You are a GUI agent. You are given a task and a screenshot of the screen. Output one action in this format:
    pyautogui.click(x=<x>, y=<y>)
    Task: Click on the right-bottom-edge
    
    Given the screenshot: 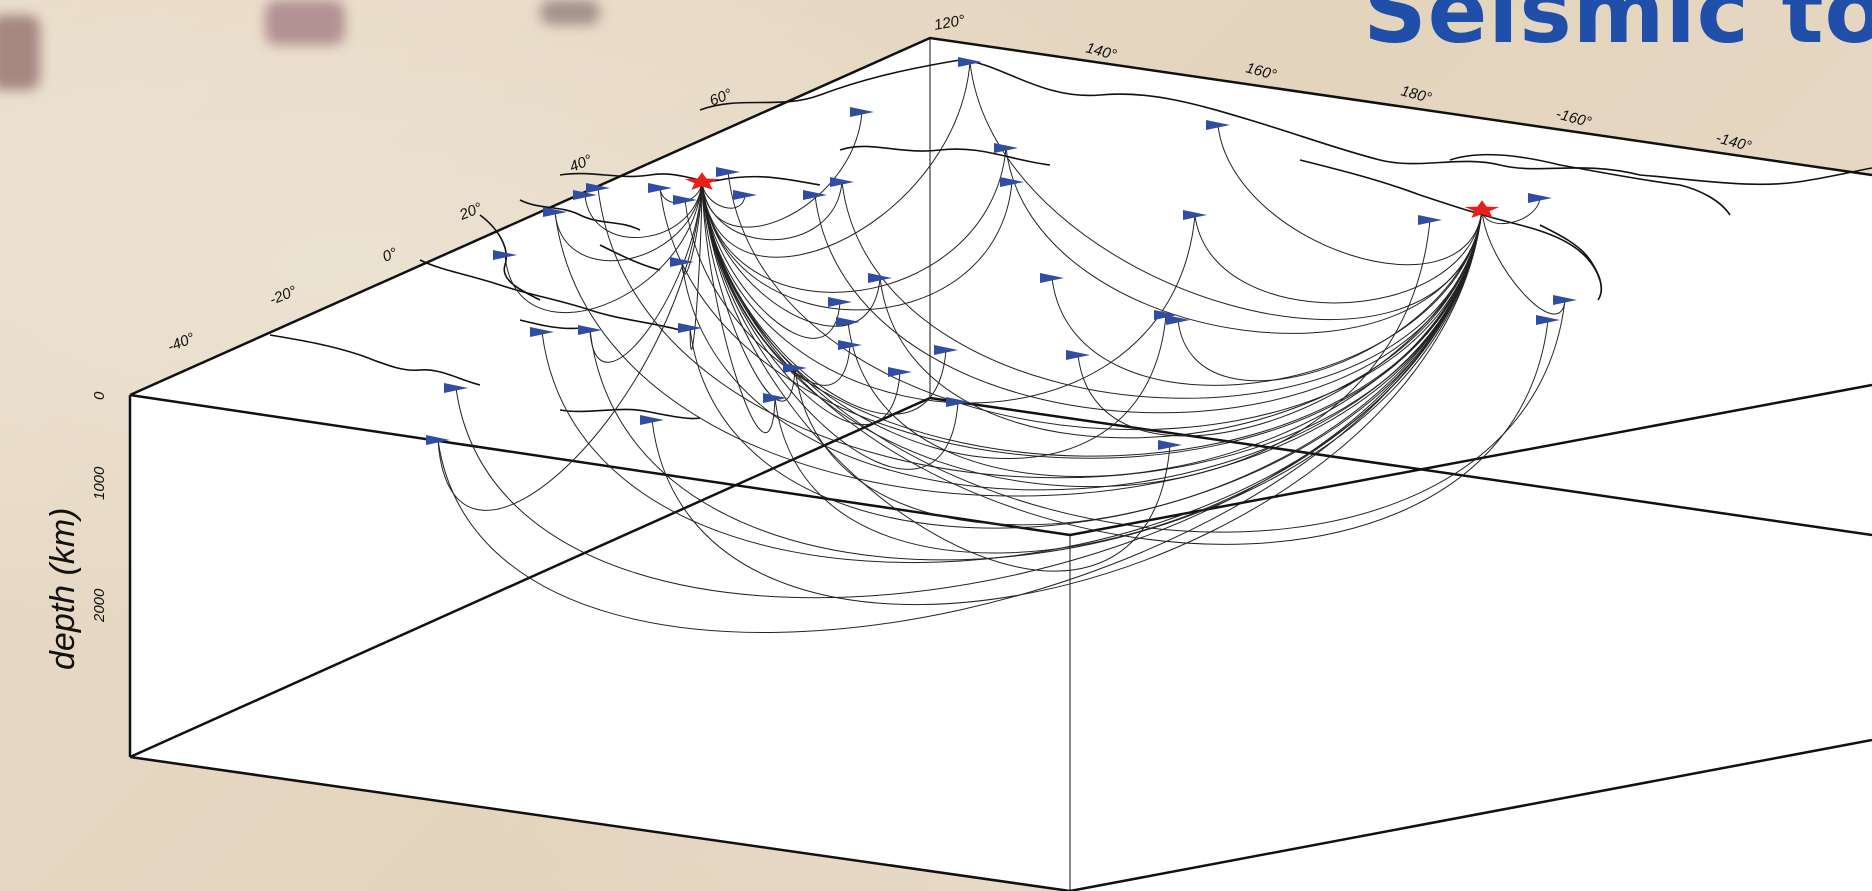 What is the action you would take?
    pyautogui.click(x=1470, y=814)
    